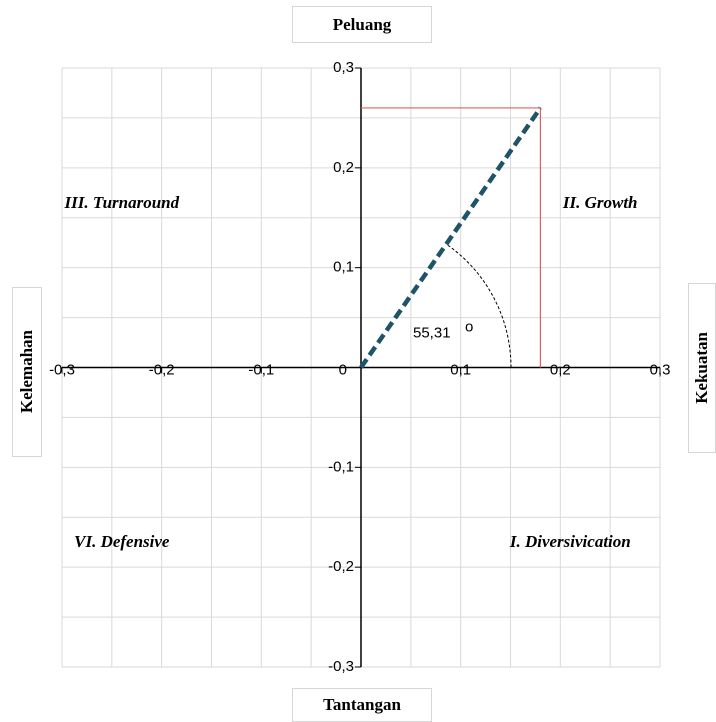 This screenshot has height=722, width=716. What do you see at coordinates (62, 370) in the screenshot?
I see `x-tick-label: -0,3` at bounding box center [62, 370].